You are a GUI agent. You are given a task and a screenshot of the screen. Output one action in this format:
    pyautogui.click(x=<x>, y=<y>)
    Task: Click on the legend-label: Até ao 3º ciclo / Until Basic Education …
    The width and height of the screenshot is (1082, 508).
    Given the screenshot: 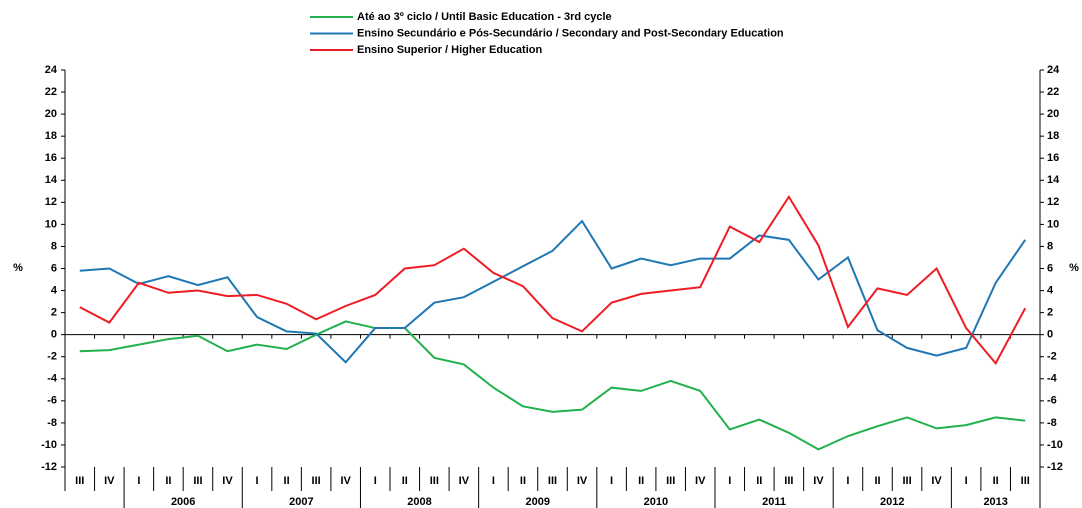 What is the action you would take?
    pyautogui.click(x=484, y=17)
    